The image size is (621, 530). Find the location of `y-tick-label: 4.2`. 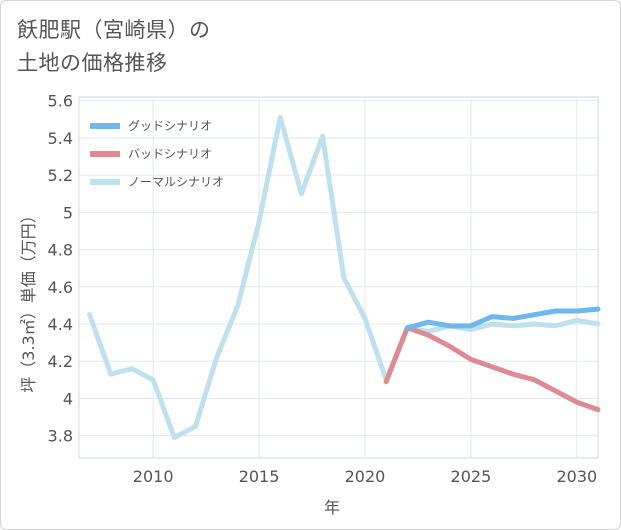

y-tick-label: 4.2 is located at coordinates (60, 361).